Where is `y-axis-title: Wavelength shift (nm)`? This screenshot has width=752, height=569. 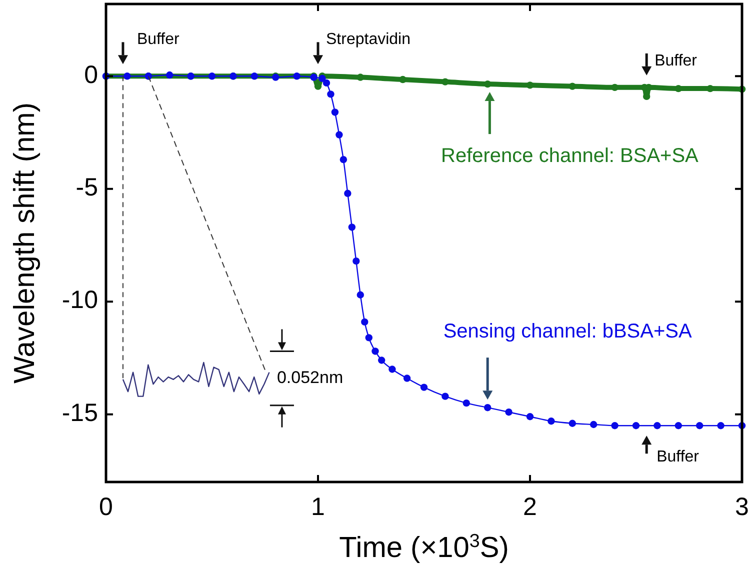
y-axis-title: Wavelength shift (nm) is located at coordinates (25, 243).